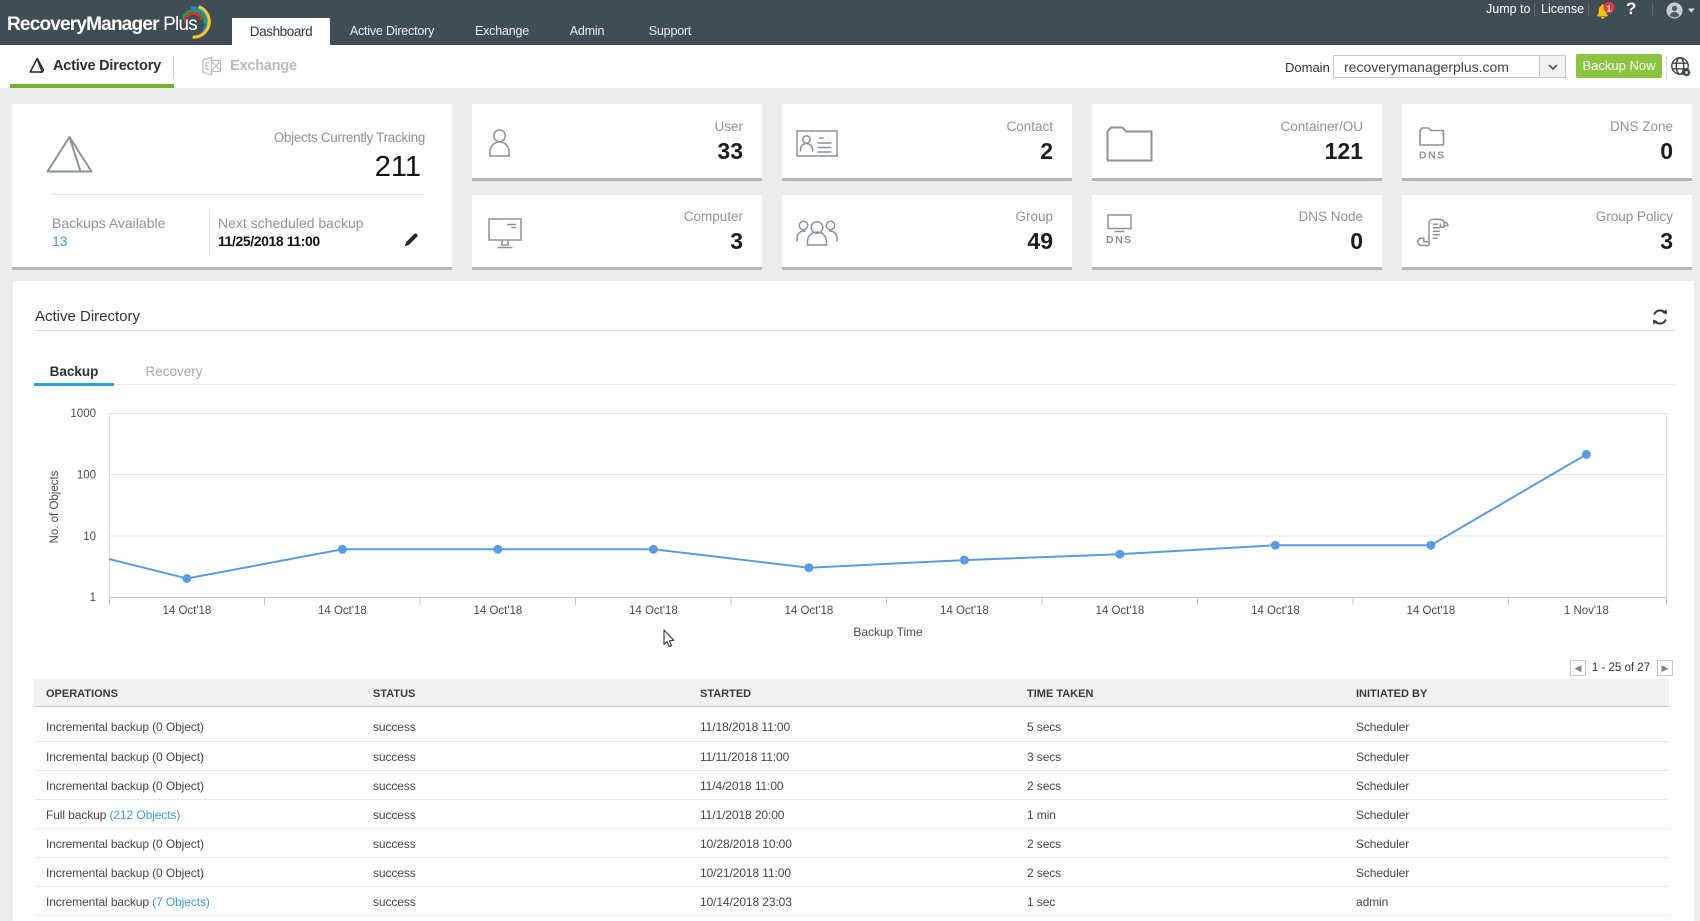  Describe the element at coordinates (55, 506) in the screenshot. I see `svg-text: No. of Objects` at that location.